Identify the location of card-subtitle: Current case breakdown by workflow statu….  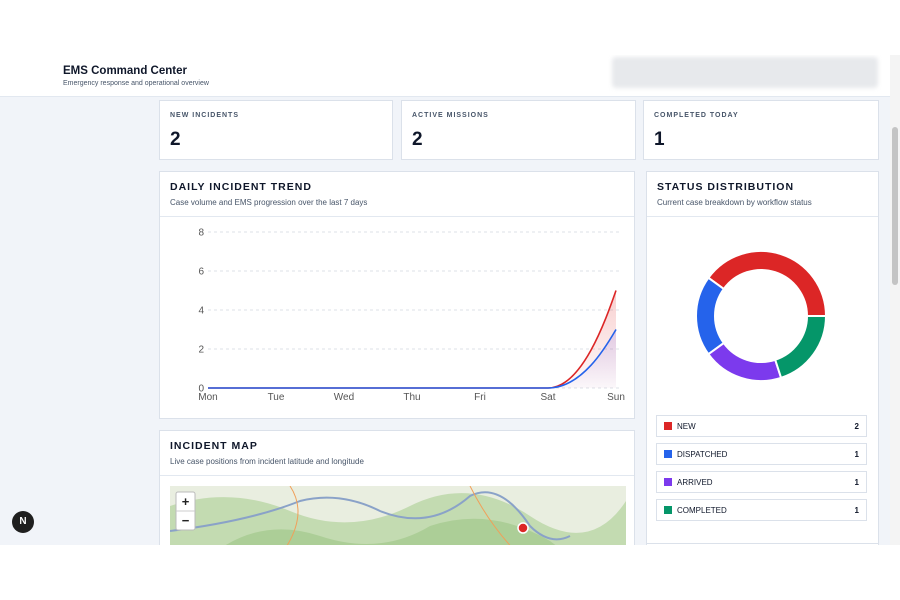
(734, 202).